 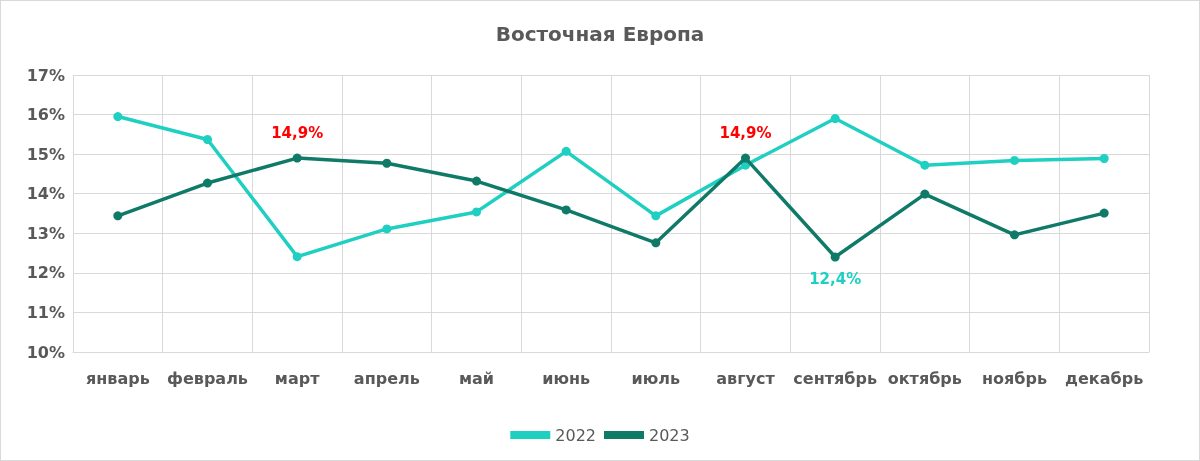 I want to click on y-tick-label: 16%, so click(x=45, y=115).